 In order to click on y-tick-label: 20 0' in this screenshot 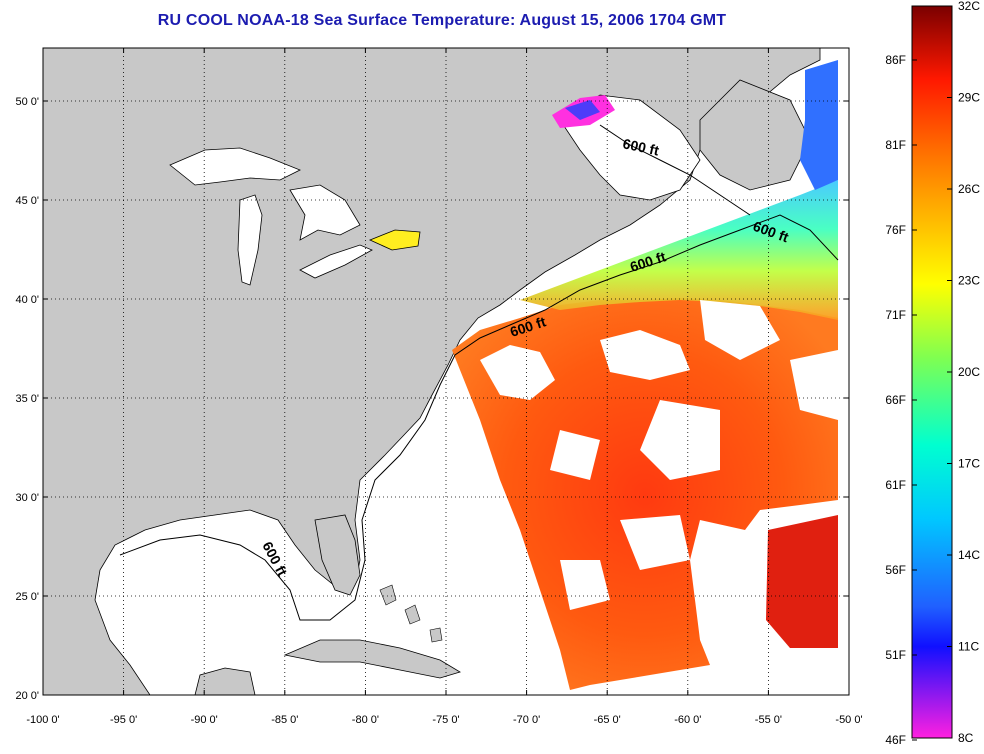, I will do `click(27, 696)`.